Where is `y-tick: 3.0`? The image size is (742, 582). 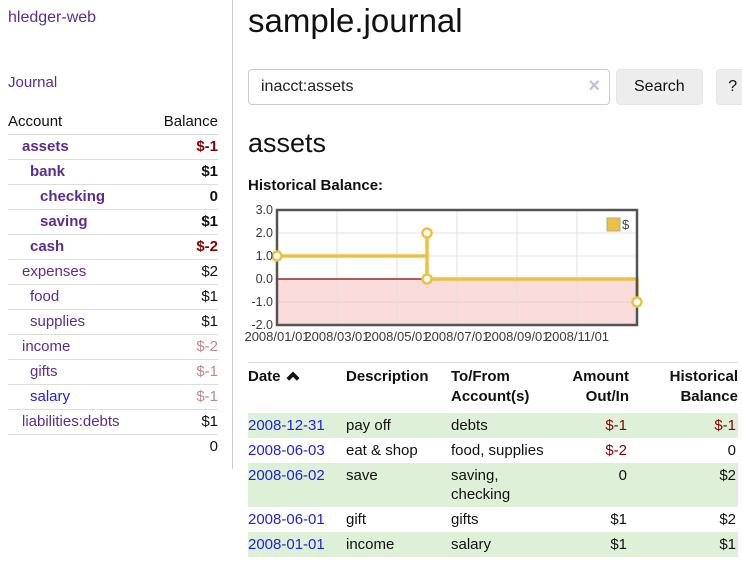
y-tick: 3.0 is located at coordinates (264, 210).